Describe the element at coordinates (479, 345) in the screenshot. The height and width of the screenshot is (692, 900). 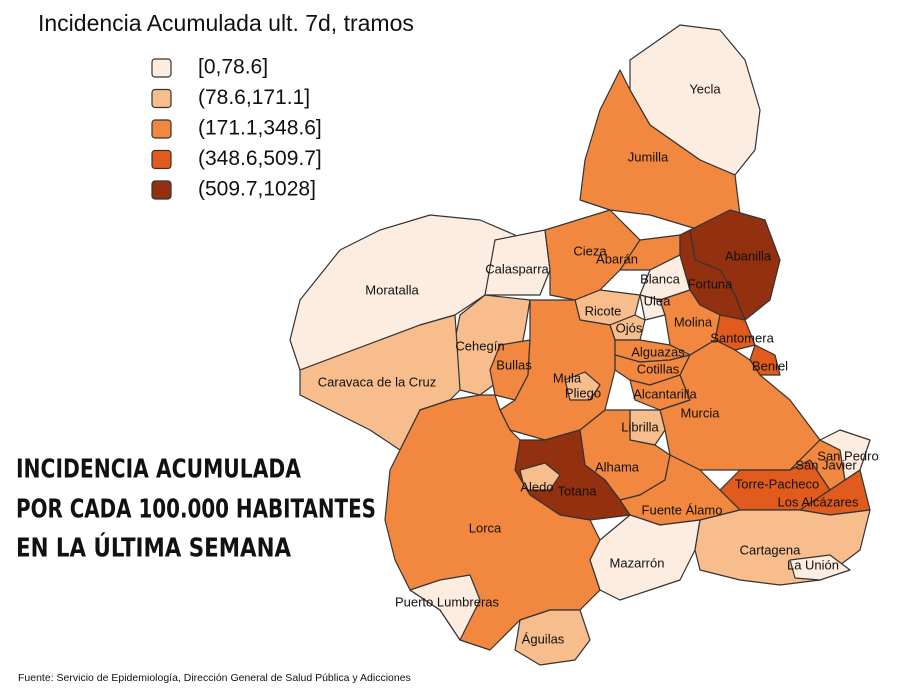
I see `municipality-label: Cehegín` at that location.